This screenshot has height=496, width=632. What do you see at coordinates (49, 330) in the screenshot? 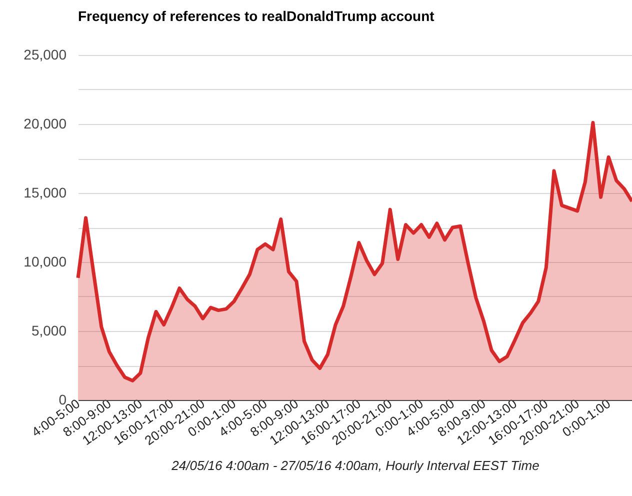
I see `y-tick-label: 5,000` at bounding box center [49, 330].